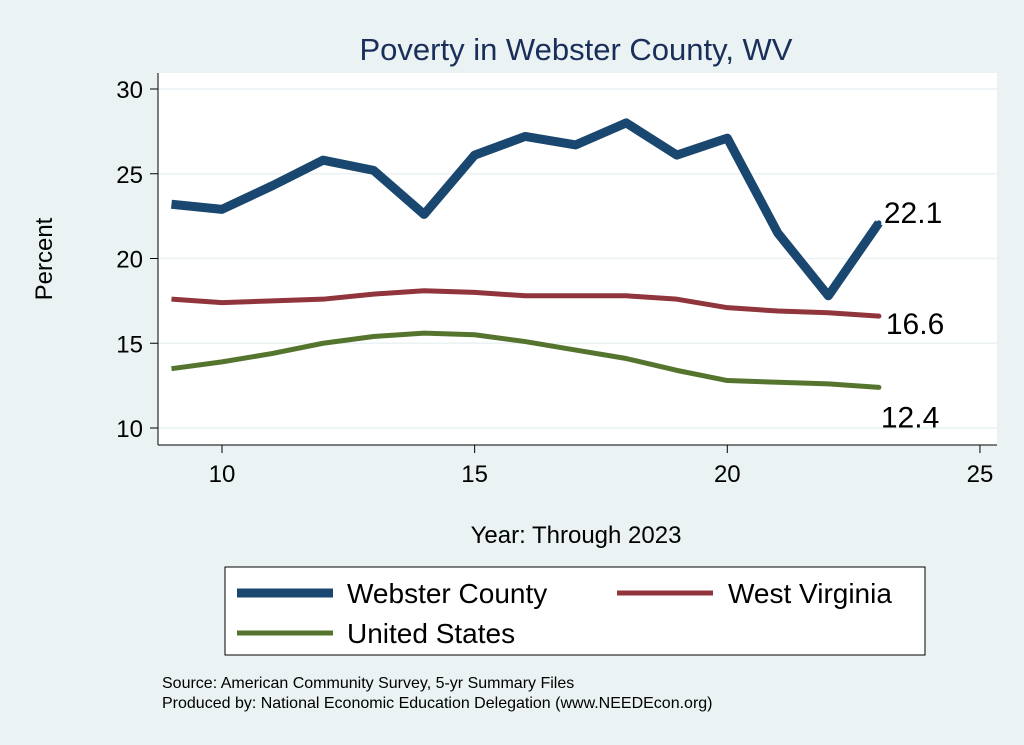 This screenshot has width=1024, height=745. Describe the element at coordinates (447, 593) in the screenshot. I see `legend-label: Webster County` at that location.